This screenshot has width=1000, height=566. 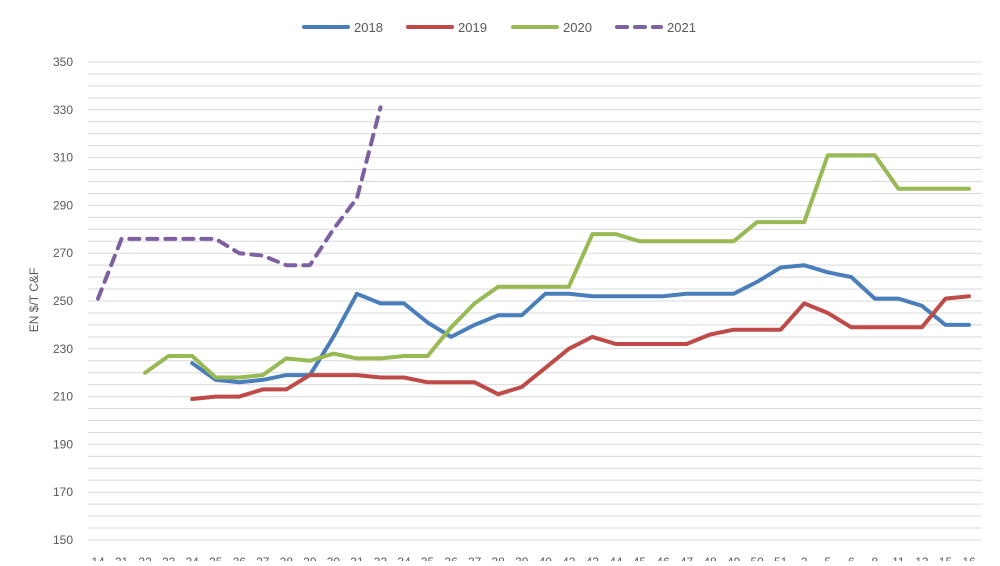 I want to click on y-tick-label: 190, so click(x=63, y=444).